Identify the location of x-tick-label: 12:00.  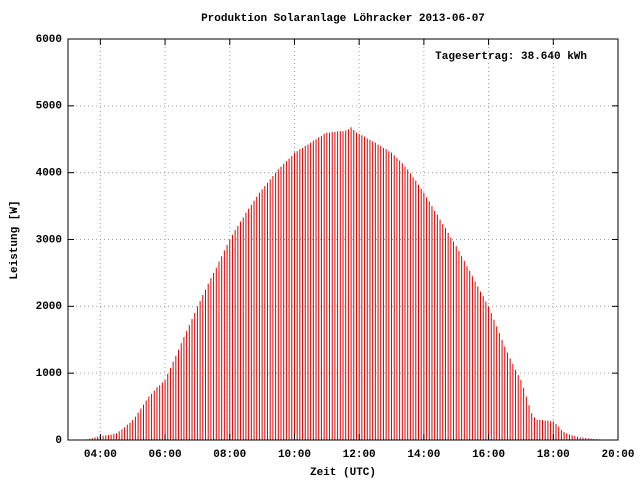
(359, 455).